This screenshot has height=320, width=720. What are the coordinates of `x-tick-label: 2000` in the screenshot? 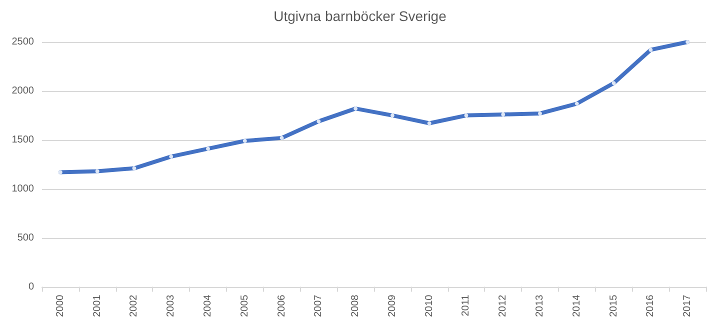 It's located at (60, 306).